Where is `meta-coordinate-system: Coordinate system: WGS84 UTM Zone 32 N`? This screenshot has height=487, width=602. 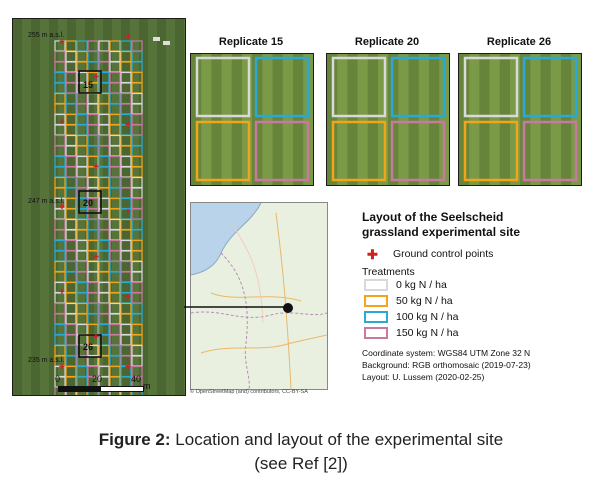 meta-coordinate-system: Coordinate system: WGS84 UTM Zone 32 N is located at coordinates (446, 353).